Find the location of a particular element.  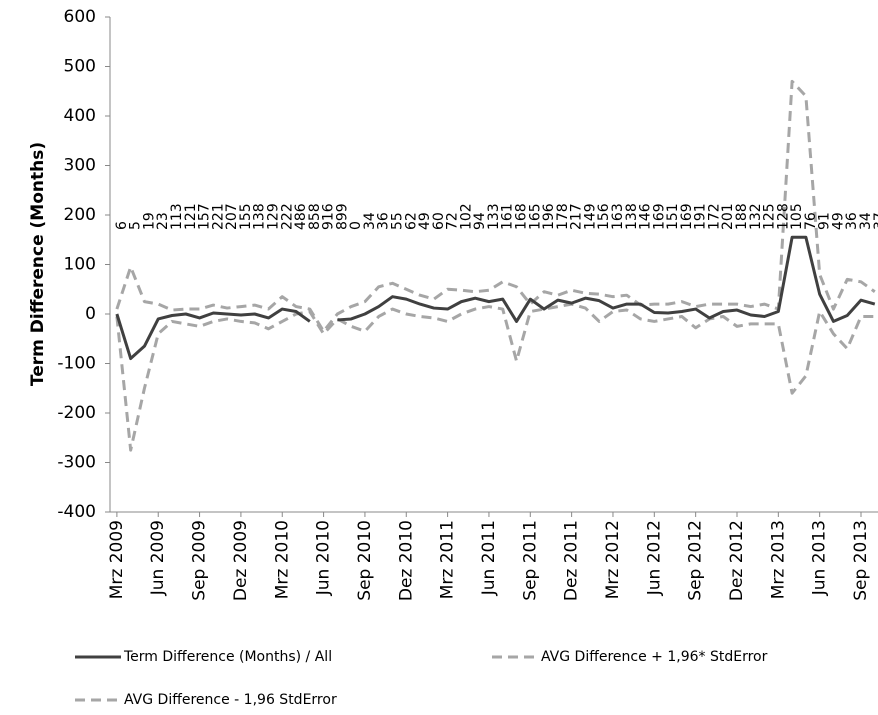

x-tick-label: Sep 2010 is located at coordinates (365, 560).